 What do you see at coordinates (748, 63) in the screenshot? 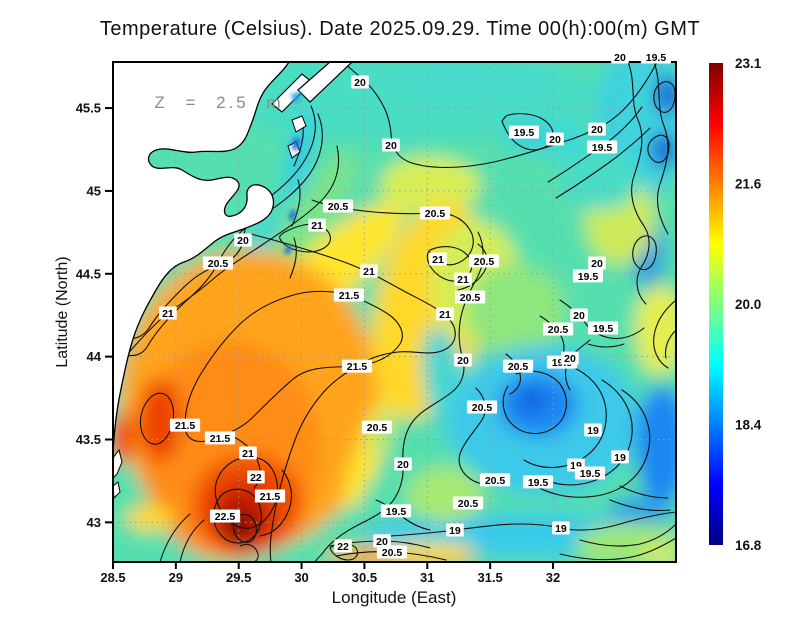
I see `colorbar-tick-label: 23.1` at bounding box center [748, 63].